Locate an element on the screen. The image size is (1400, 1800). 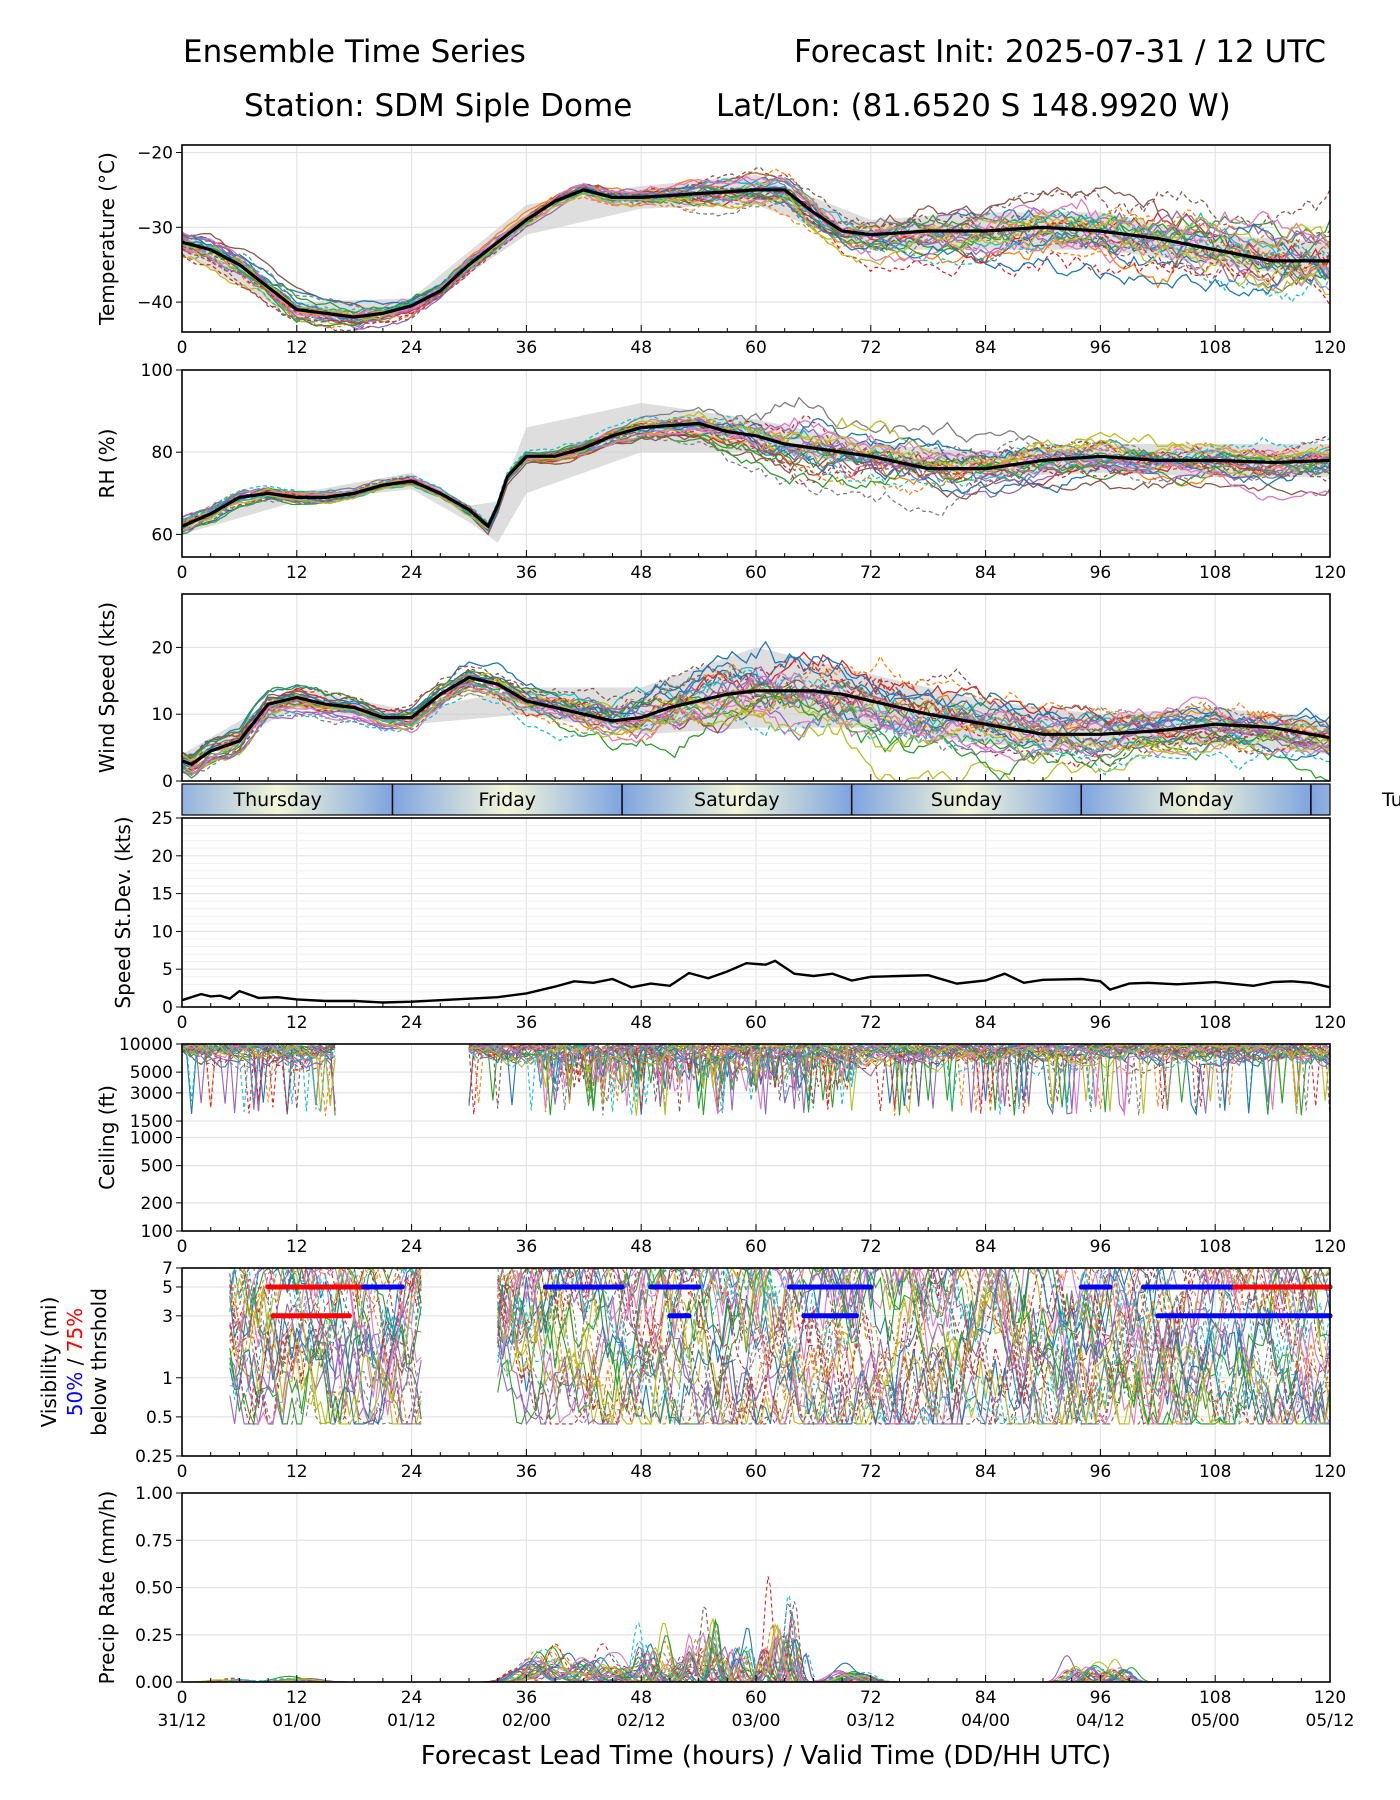
y-tick-label: 200 is located at coordinates (157, 1204).